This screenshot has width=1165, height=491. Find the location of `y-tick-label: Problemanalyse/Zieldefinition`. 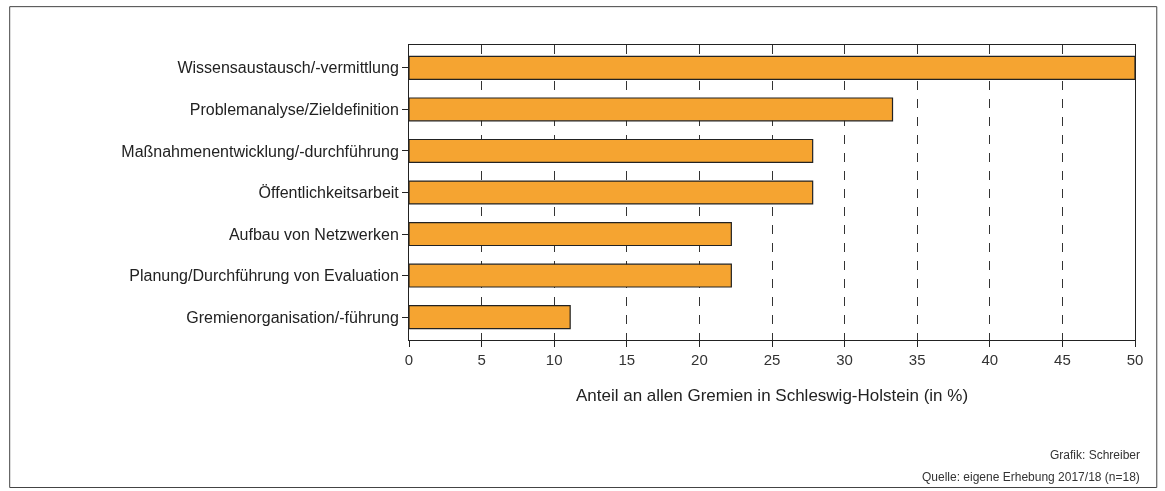

y-tick-label: Problemanalyse/Zieldefinition is located at coordinates (294, 109).